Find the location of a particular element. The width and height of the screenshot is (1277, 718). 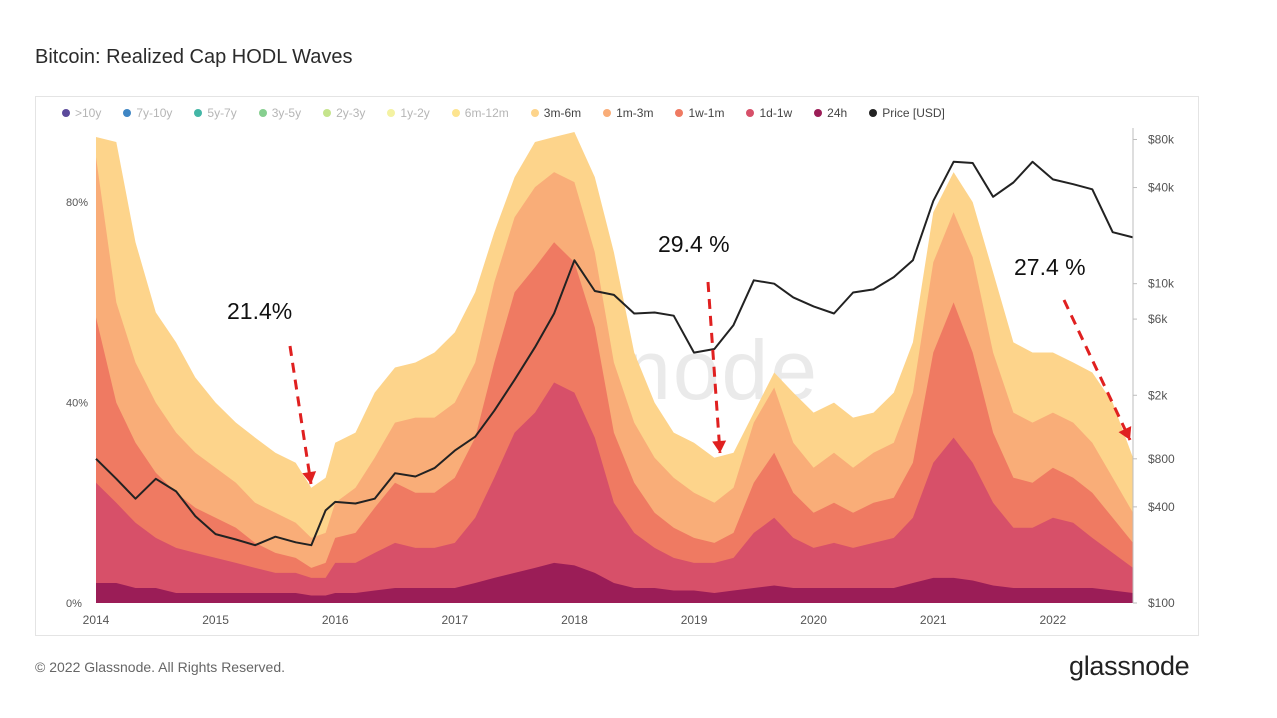

legend-item-6m-12m: 6m-12m is located at coordinates (480, 113).